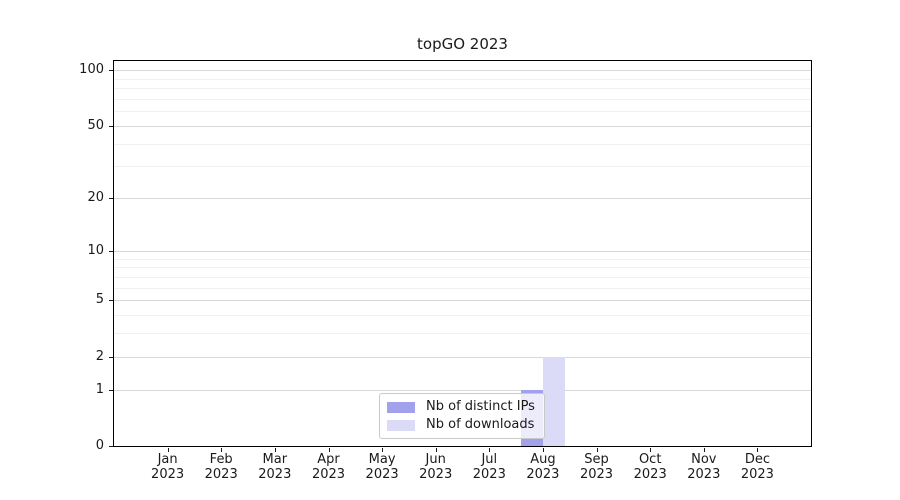 The width and height of the screenshot is (900, 500). Describe the element at coordinates (436, 467) in the screenshot. I see `x-tick-label: Jun 2023` at that location.